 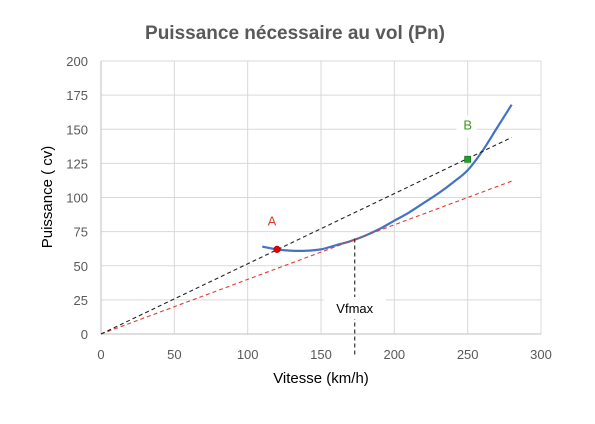 I want to click on point-B-marker, so click(x=468, y=159).